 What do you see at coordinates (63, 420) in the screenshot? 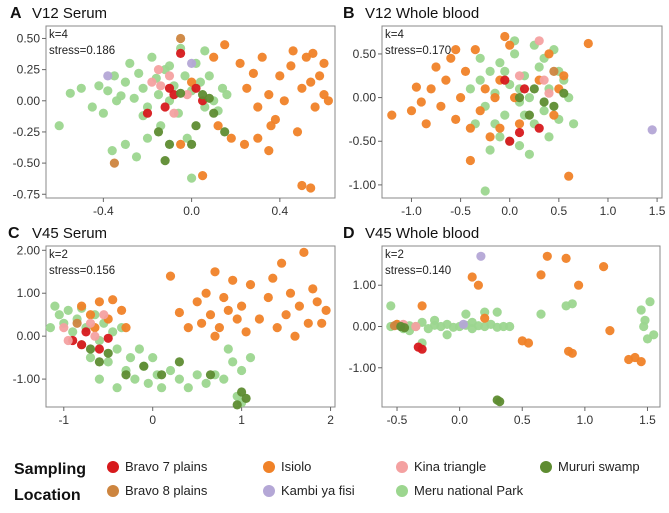
I see `x-tick-label: -1` at bounding box center [63, 420].